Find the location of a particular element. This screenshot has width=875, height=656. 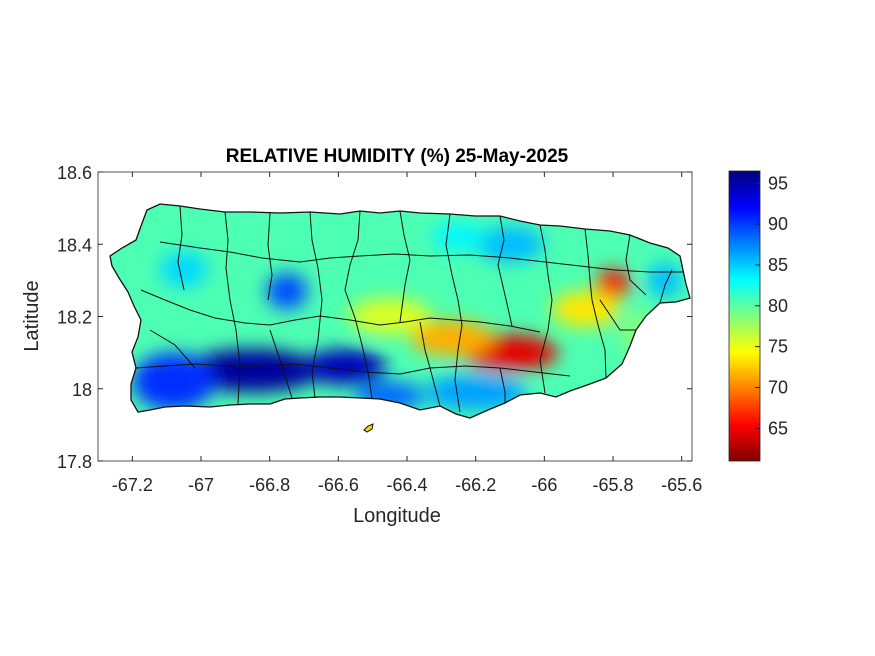

y-tick-label: 18.4 is located at coordinates (74, 245).